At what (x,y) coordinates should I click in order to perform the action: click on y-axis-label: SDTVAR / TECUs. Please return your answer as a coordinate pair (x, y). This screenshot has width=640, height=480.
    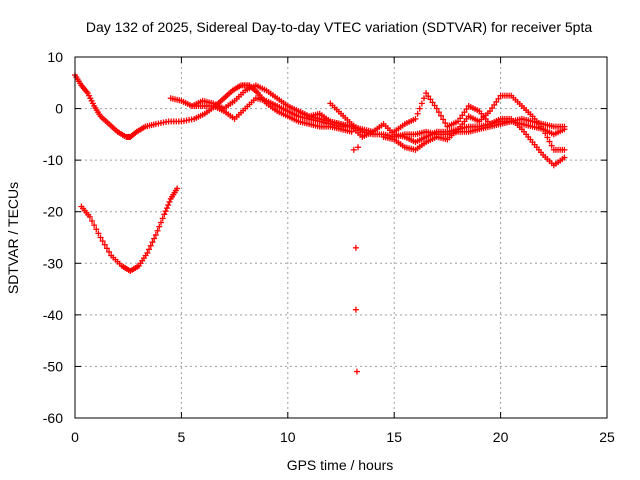
    Looking at the image, I should click on (13, 238).